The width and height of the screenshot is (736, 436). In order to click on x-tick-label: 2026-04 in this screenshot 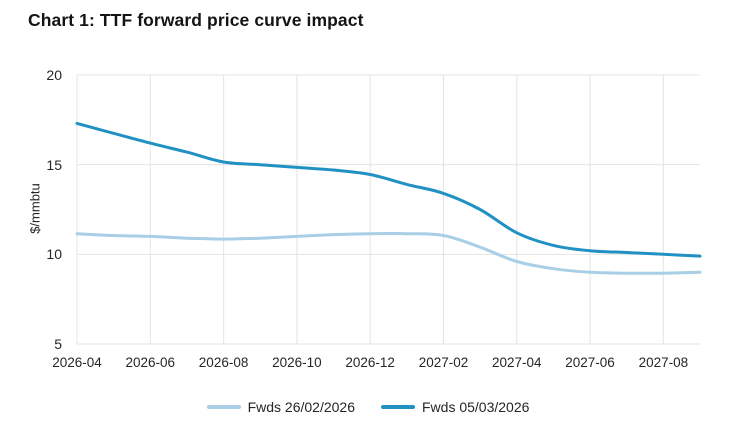, I will do `click(77, 362)`.